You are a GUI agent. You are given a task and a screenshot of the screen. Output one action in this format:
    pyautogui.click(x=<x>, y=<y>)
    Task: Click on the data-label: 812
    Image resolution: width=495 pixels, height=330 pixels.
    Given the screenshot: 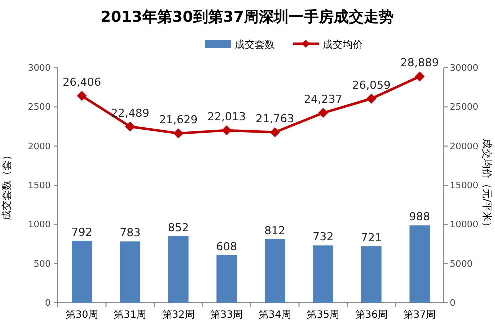 What is the action you would take?
    pyautogui.click(x=275, y=231)
    